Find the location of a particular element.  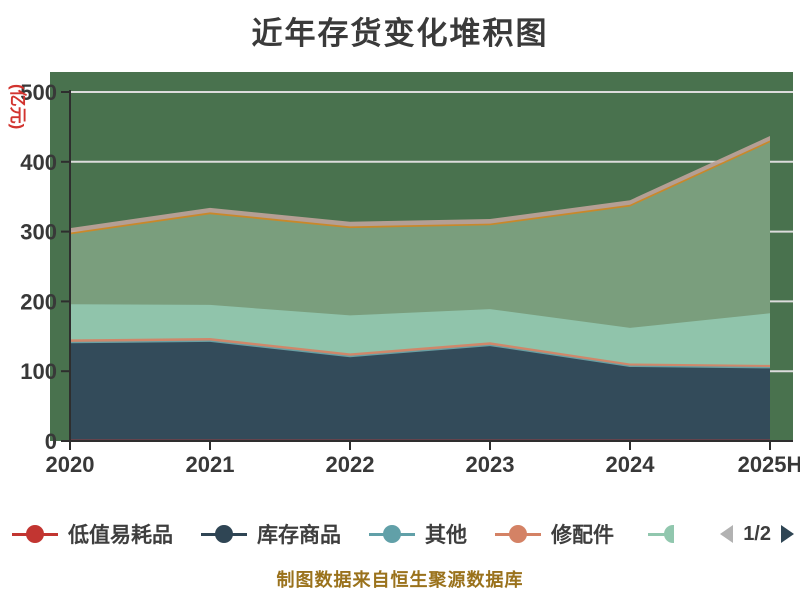

legend-item-series-2: 其他 is located at coordinates (418, 534).